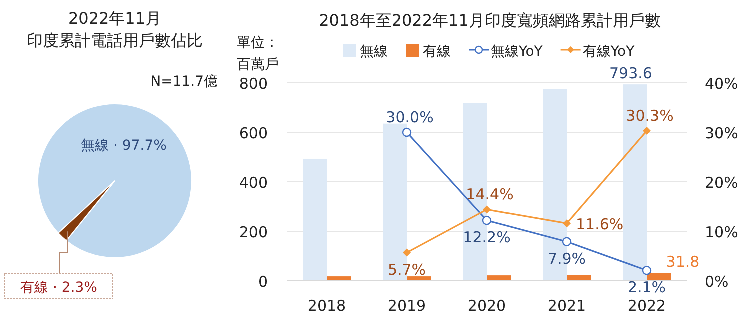  What do you see at coordinates (721, 233) in the screenshot?
I see `y2-tick-label: 10%` at bounding box center [721, 233].